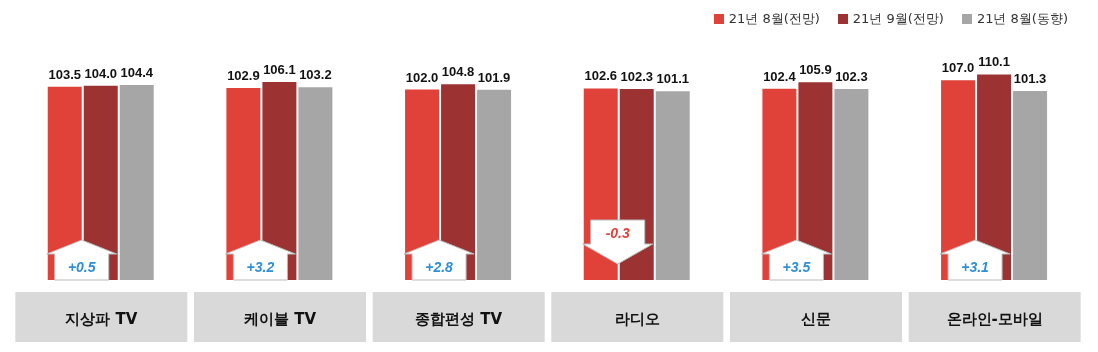 The width and height of the screenshot is (1098, 352). Describe the element at coordinates (994, 319) in the screenshot. I see `x-tick-label: 온라인-모바일` at that location.